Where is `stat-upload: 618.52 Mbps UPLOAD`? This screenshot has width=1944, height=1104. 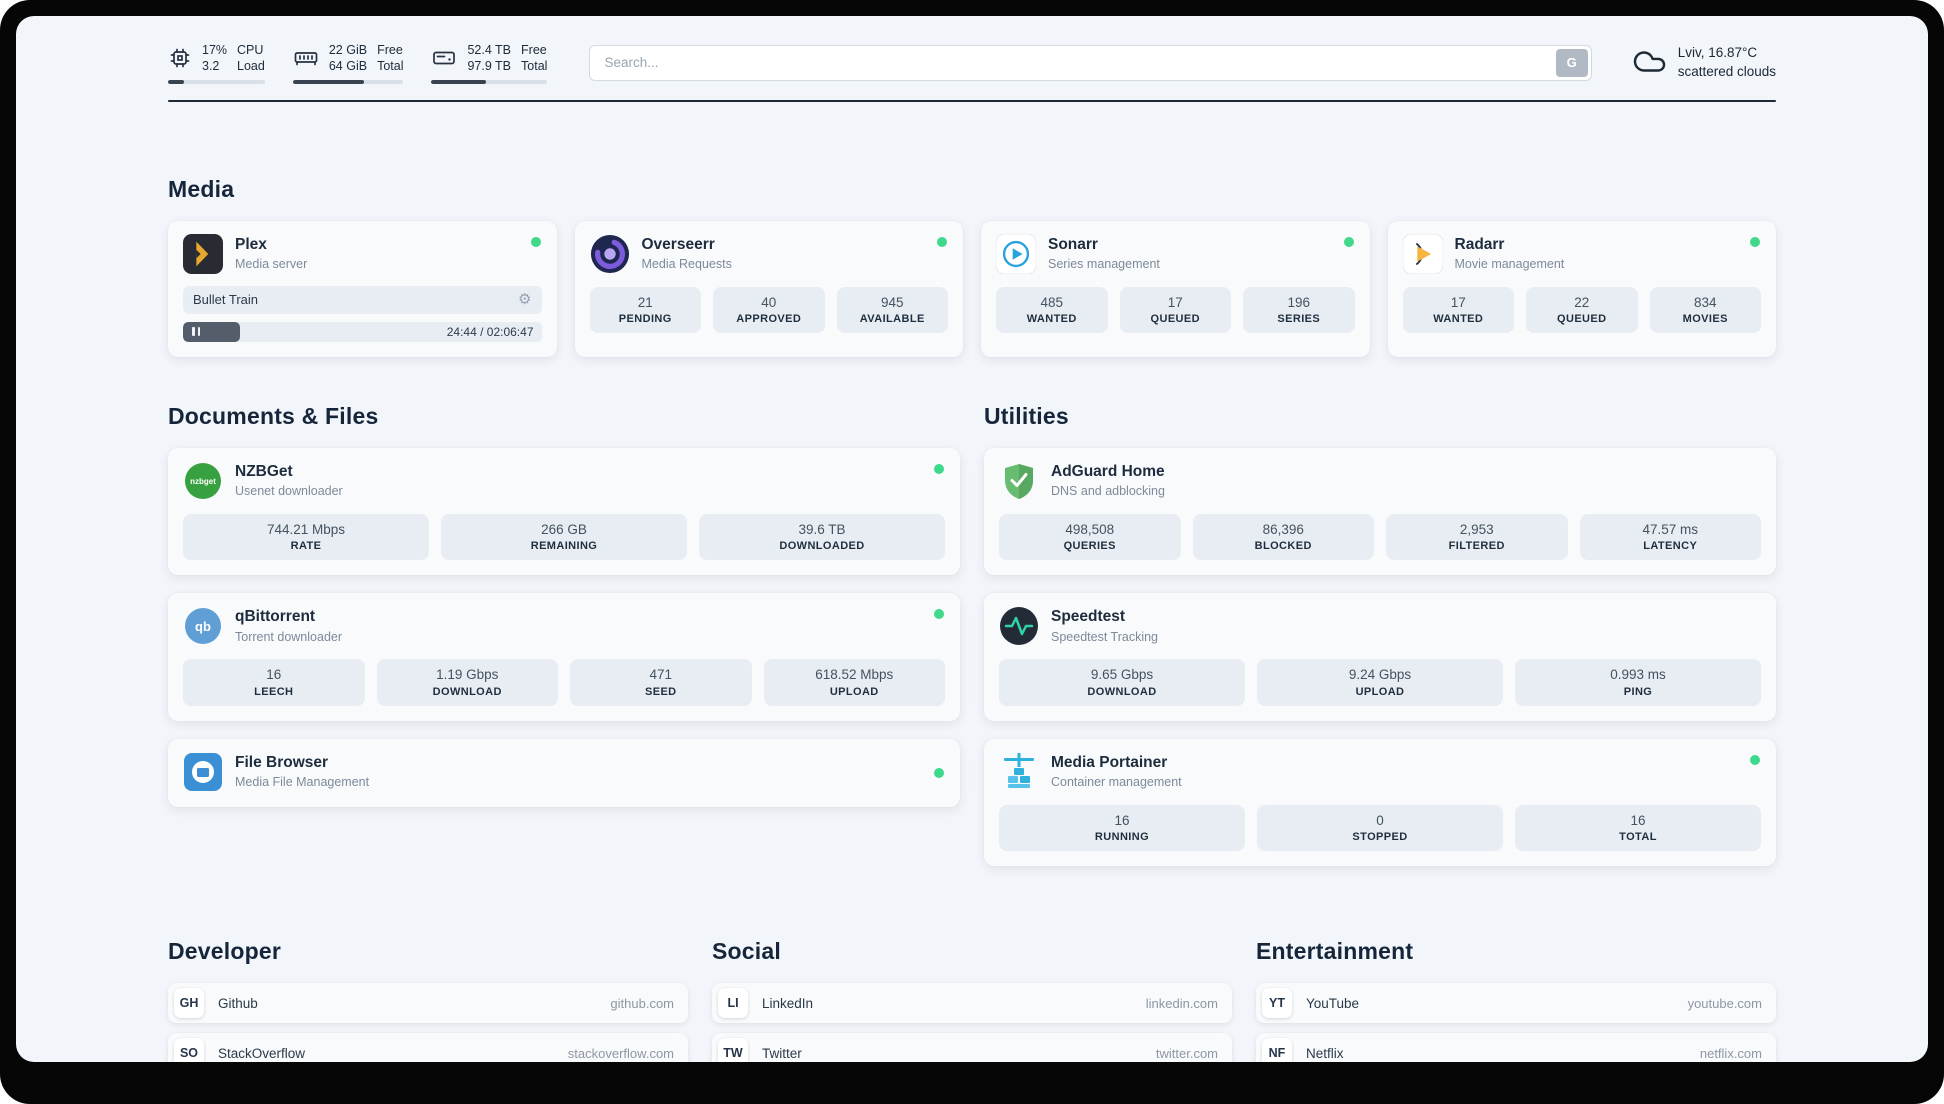
stat-upload: 618.52 Mbps UPLOAD is located at coordinates (854, 682).